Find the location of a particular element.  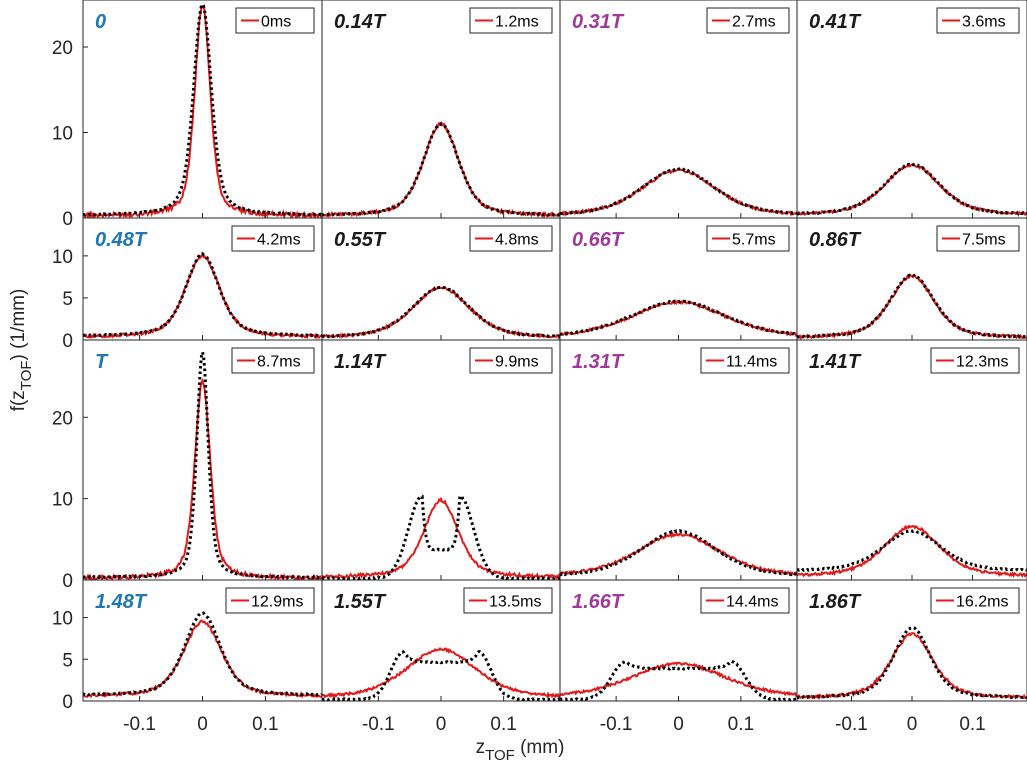

y-axis-label: f(zTOF) (1/mm) is located at coordinates (21, 350).